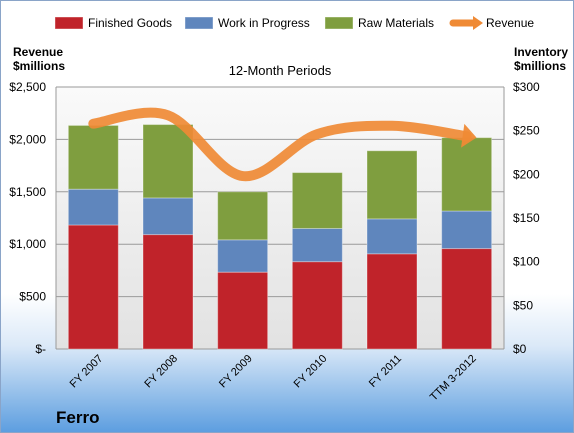 Image resolution: width=574 pixels, height=433 pixels. Describe the element at coordinates (27, 139) in the screenshot. I see `left-tick-label: $2,000` at that location.